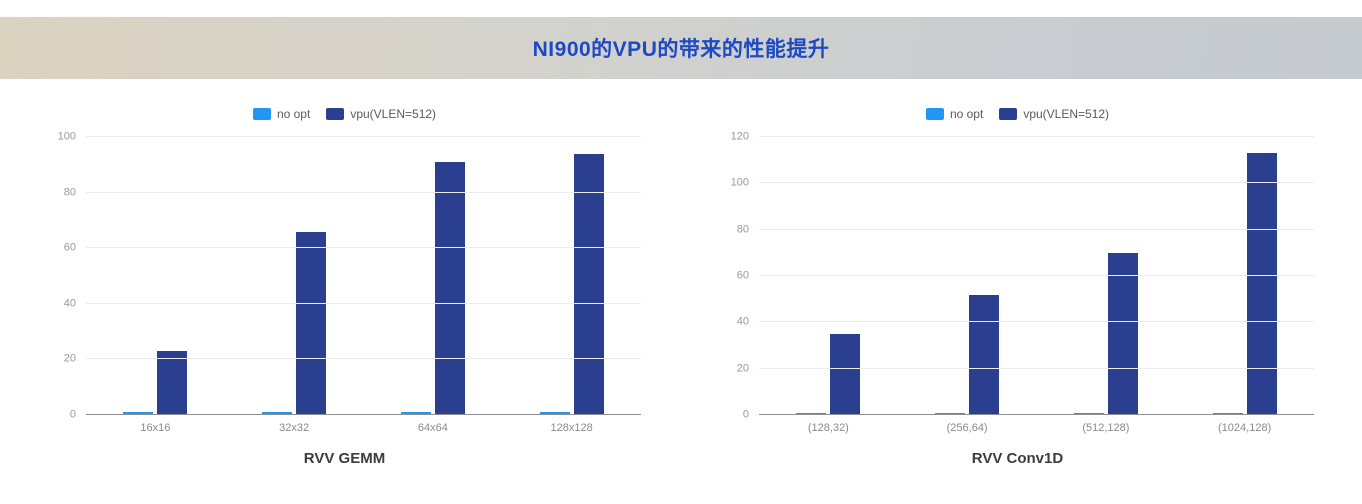  I want to click on x-tick-label: (1024,128), so click(1245, 428).